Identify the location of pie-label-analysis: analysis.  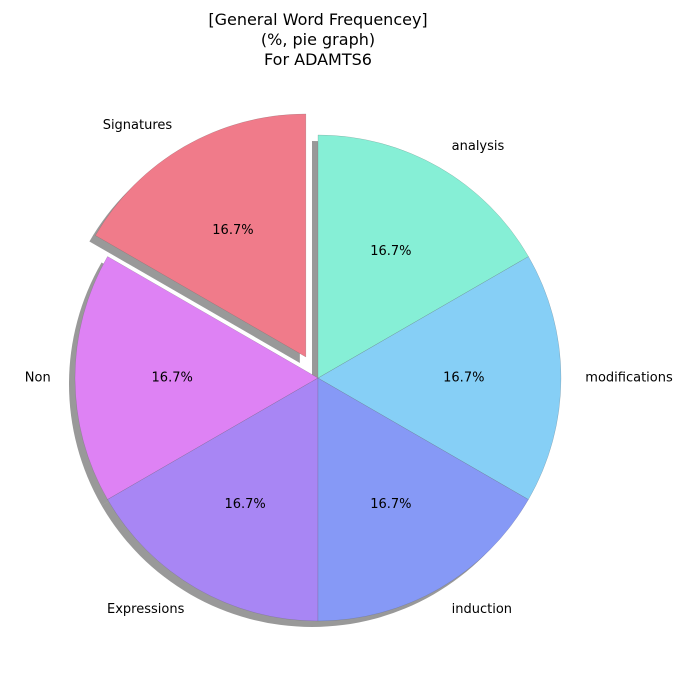
(478, 146).